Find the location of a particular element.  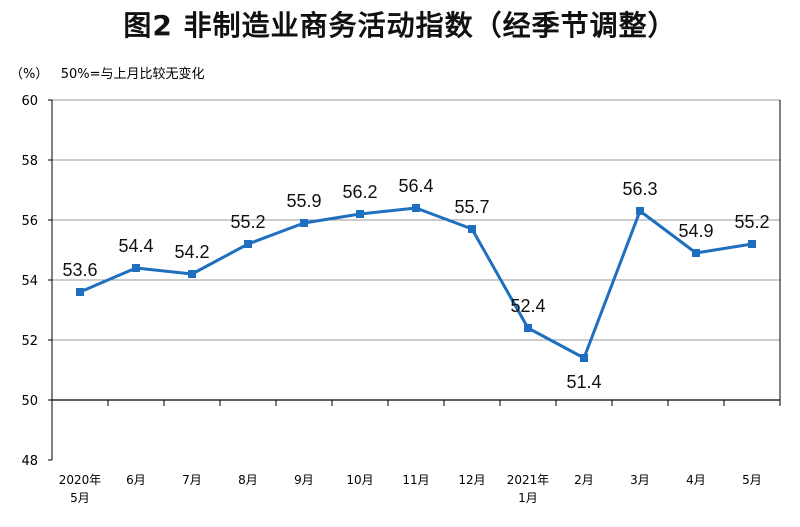

data-label: 56.3 is located at coordinates (639, 189).